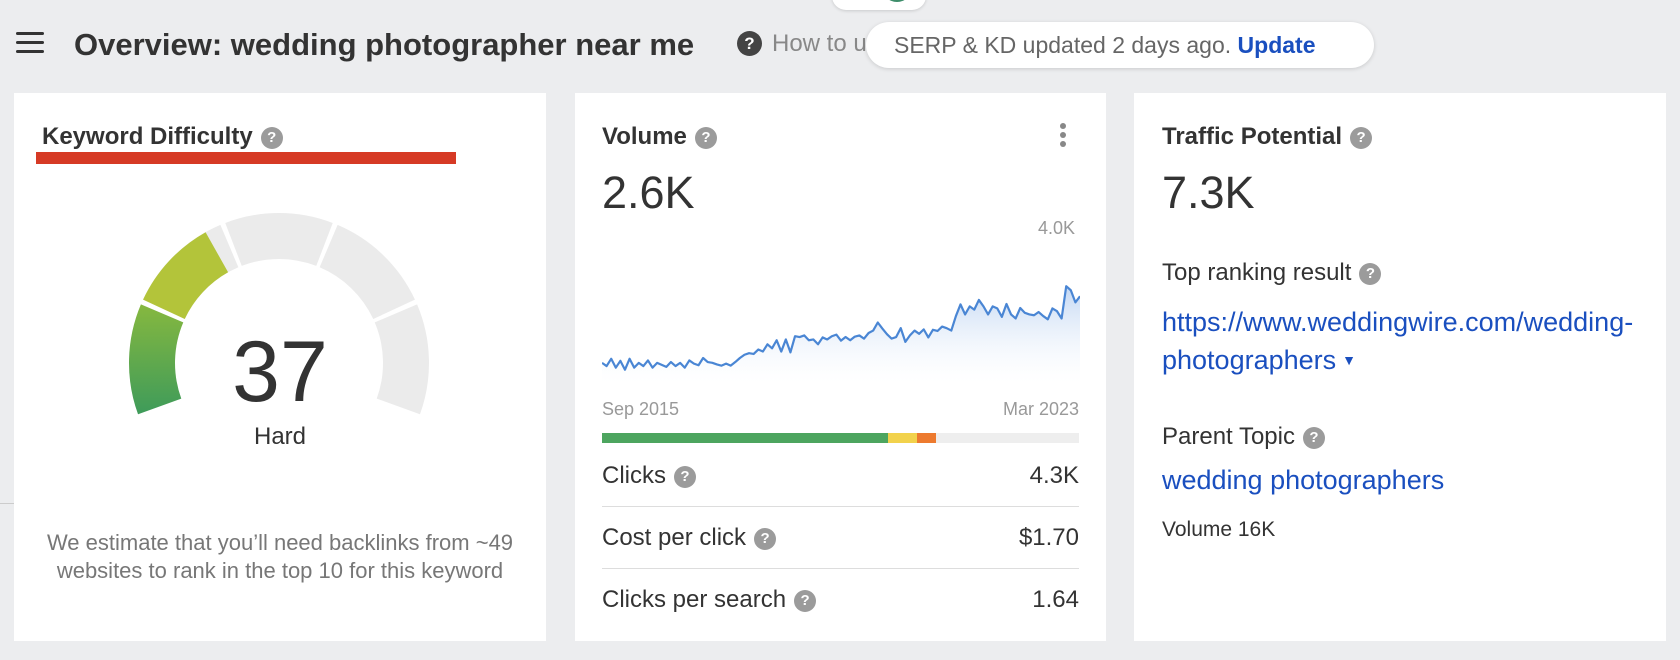  I want to click on clicks-row: Clicks? 4.3K, so click(840, 476).